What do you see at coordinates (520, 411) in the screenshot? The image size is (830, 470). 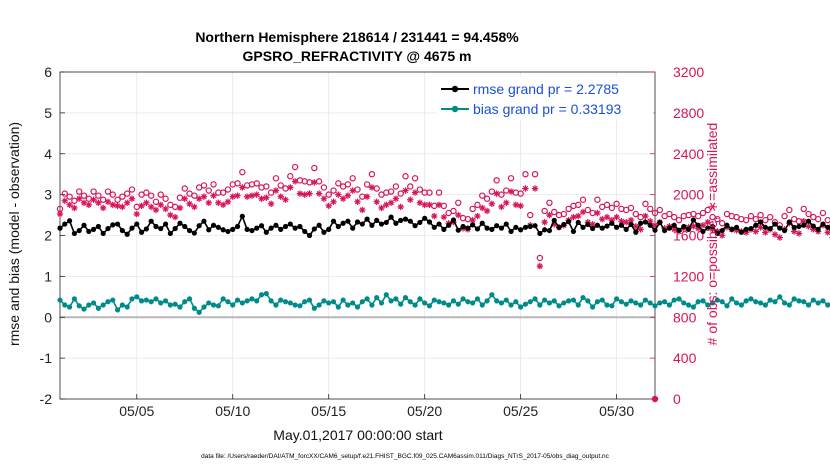 I see `x-tick-label: 05/25` at bounding box center [520, 411].